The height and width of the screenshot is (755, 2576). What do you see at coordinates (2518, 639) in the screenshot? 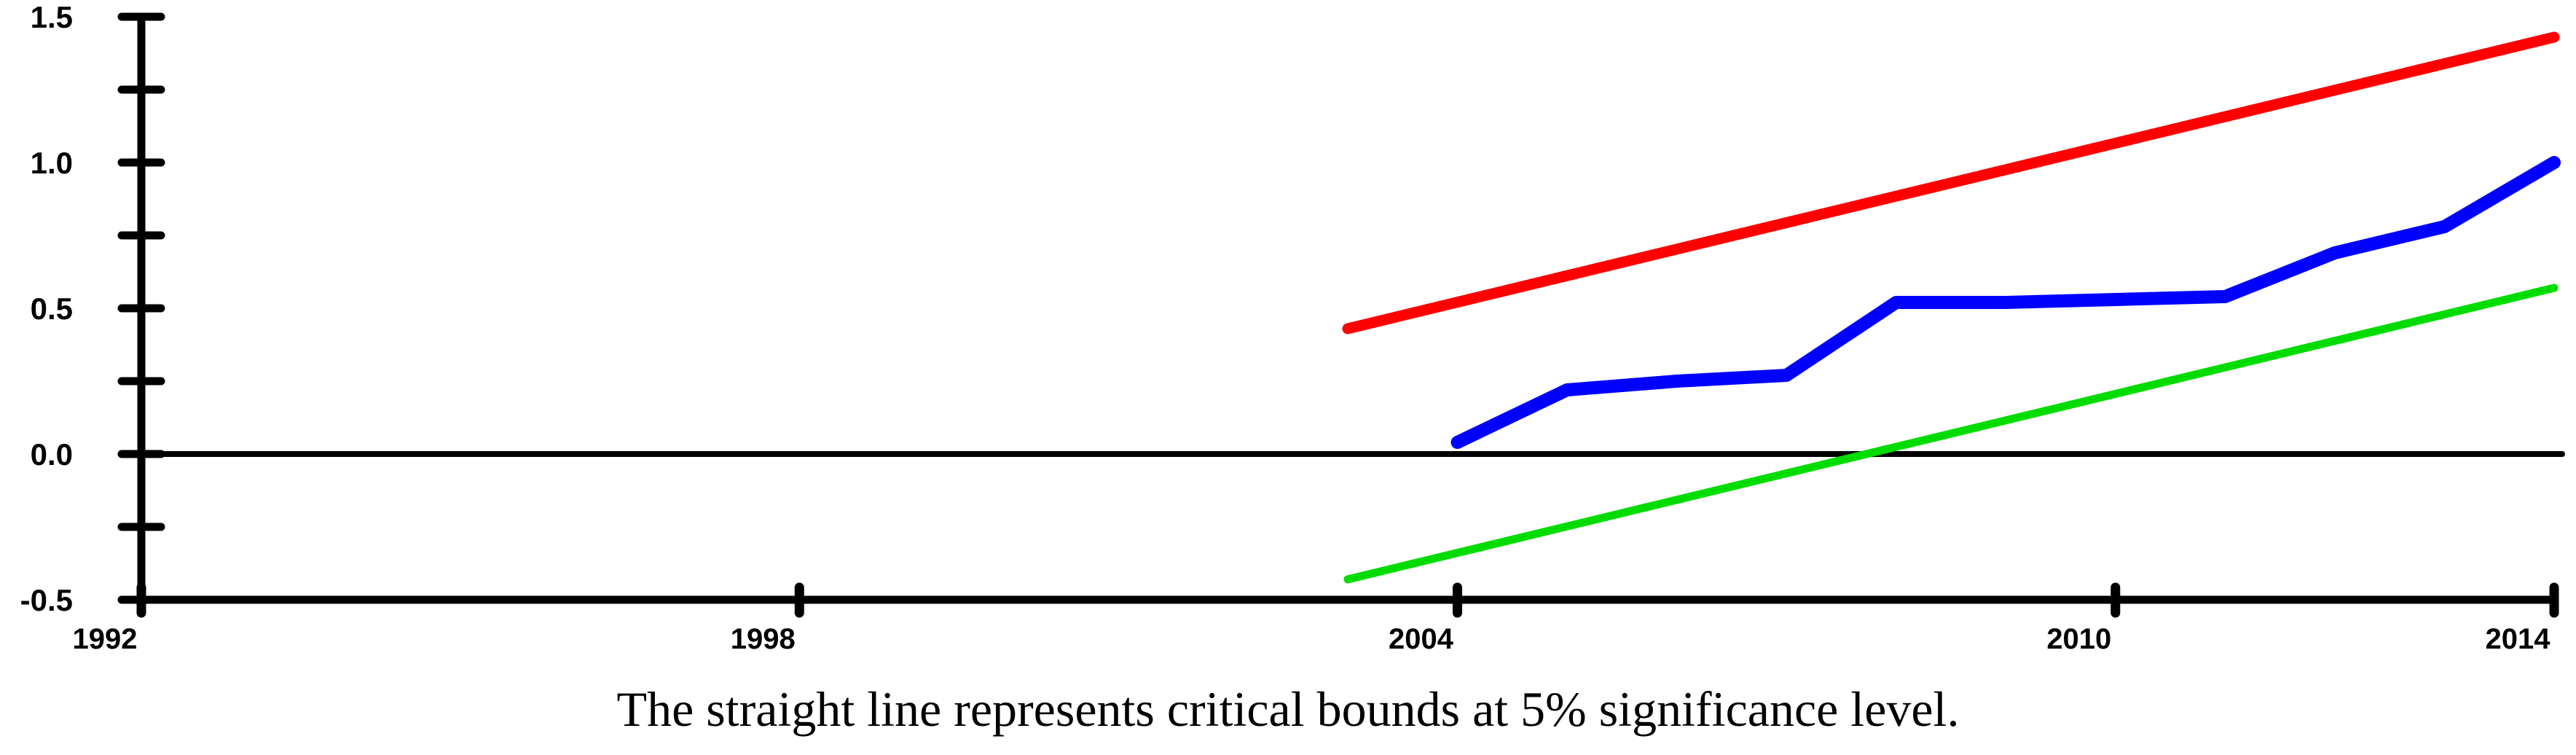
I see `x-axis-tick-label: 2014` at bounding box center [2518, 639].